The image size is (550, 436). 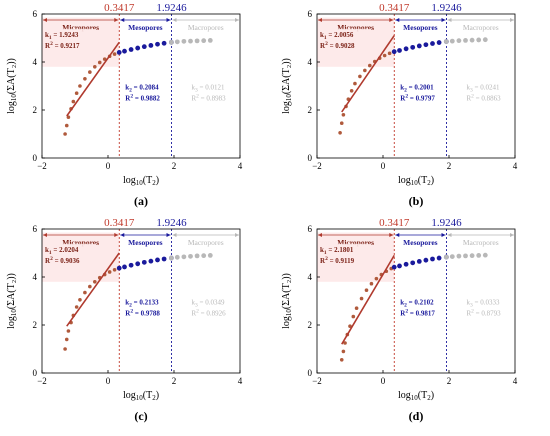 I want to click on fit-k-label: k2 = 0.2133, so click(x=142, y=304).